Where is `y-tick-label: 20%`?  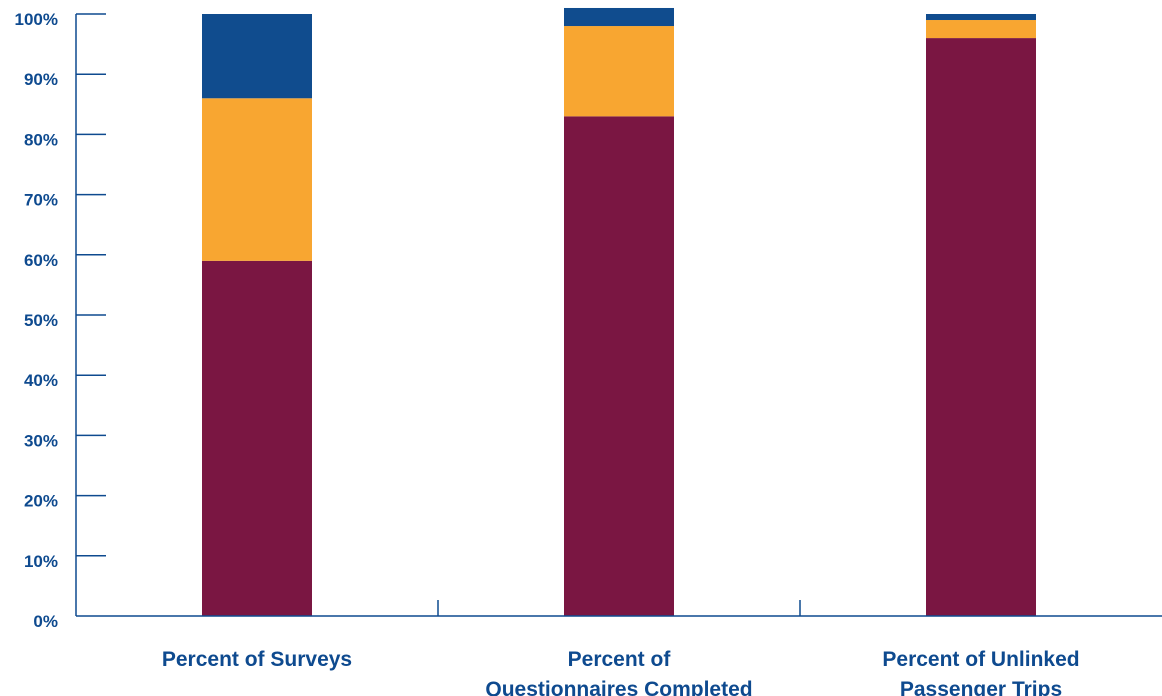
y-tick-label: 20% is located at coordinates (41, 501).